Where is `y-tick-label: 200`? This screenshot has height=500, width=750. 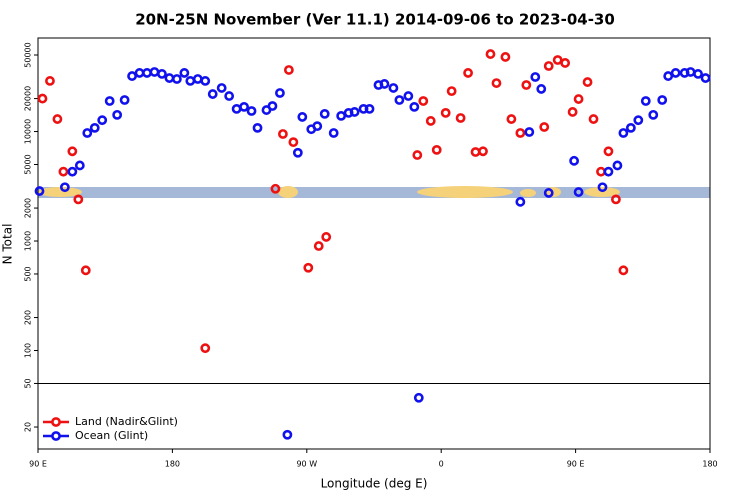
y-tick-label: 200 is located at coordinates (28, 317).